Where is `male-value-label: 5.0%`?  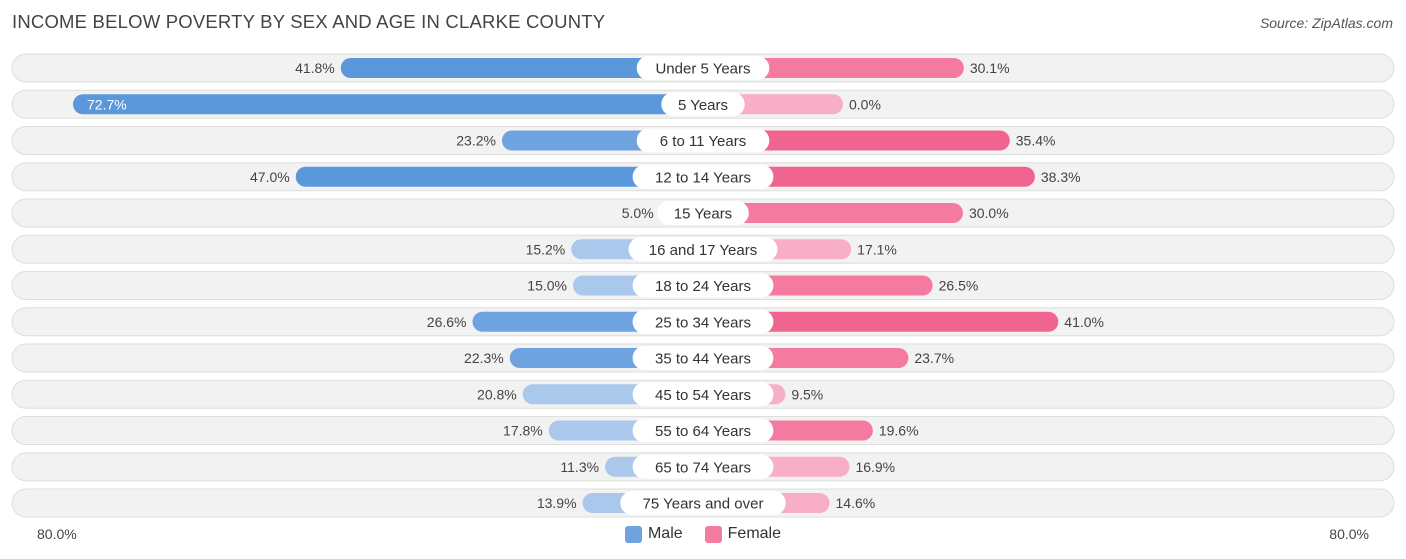
male-value-label: 5.0% is located at coordinates (638, 213).